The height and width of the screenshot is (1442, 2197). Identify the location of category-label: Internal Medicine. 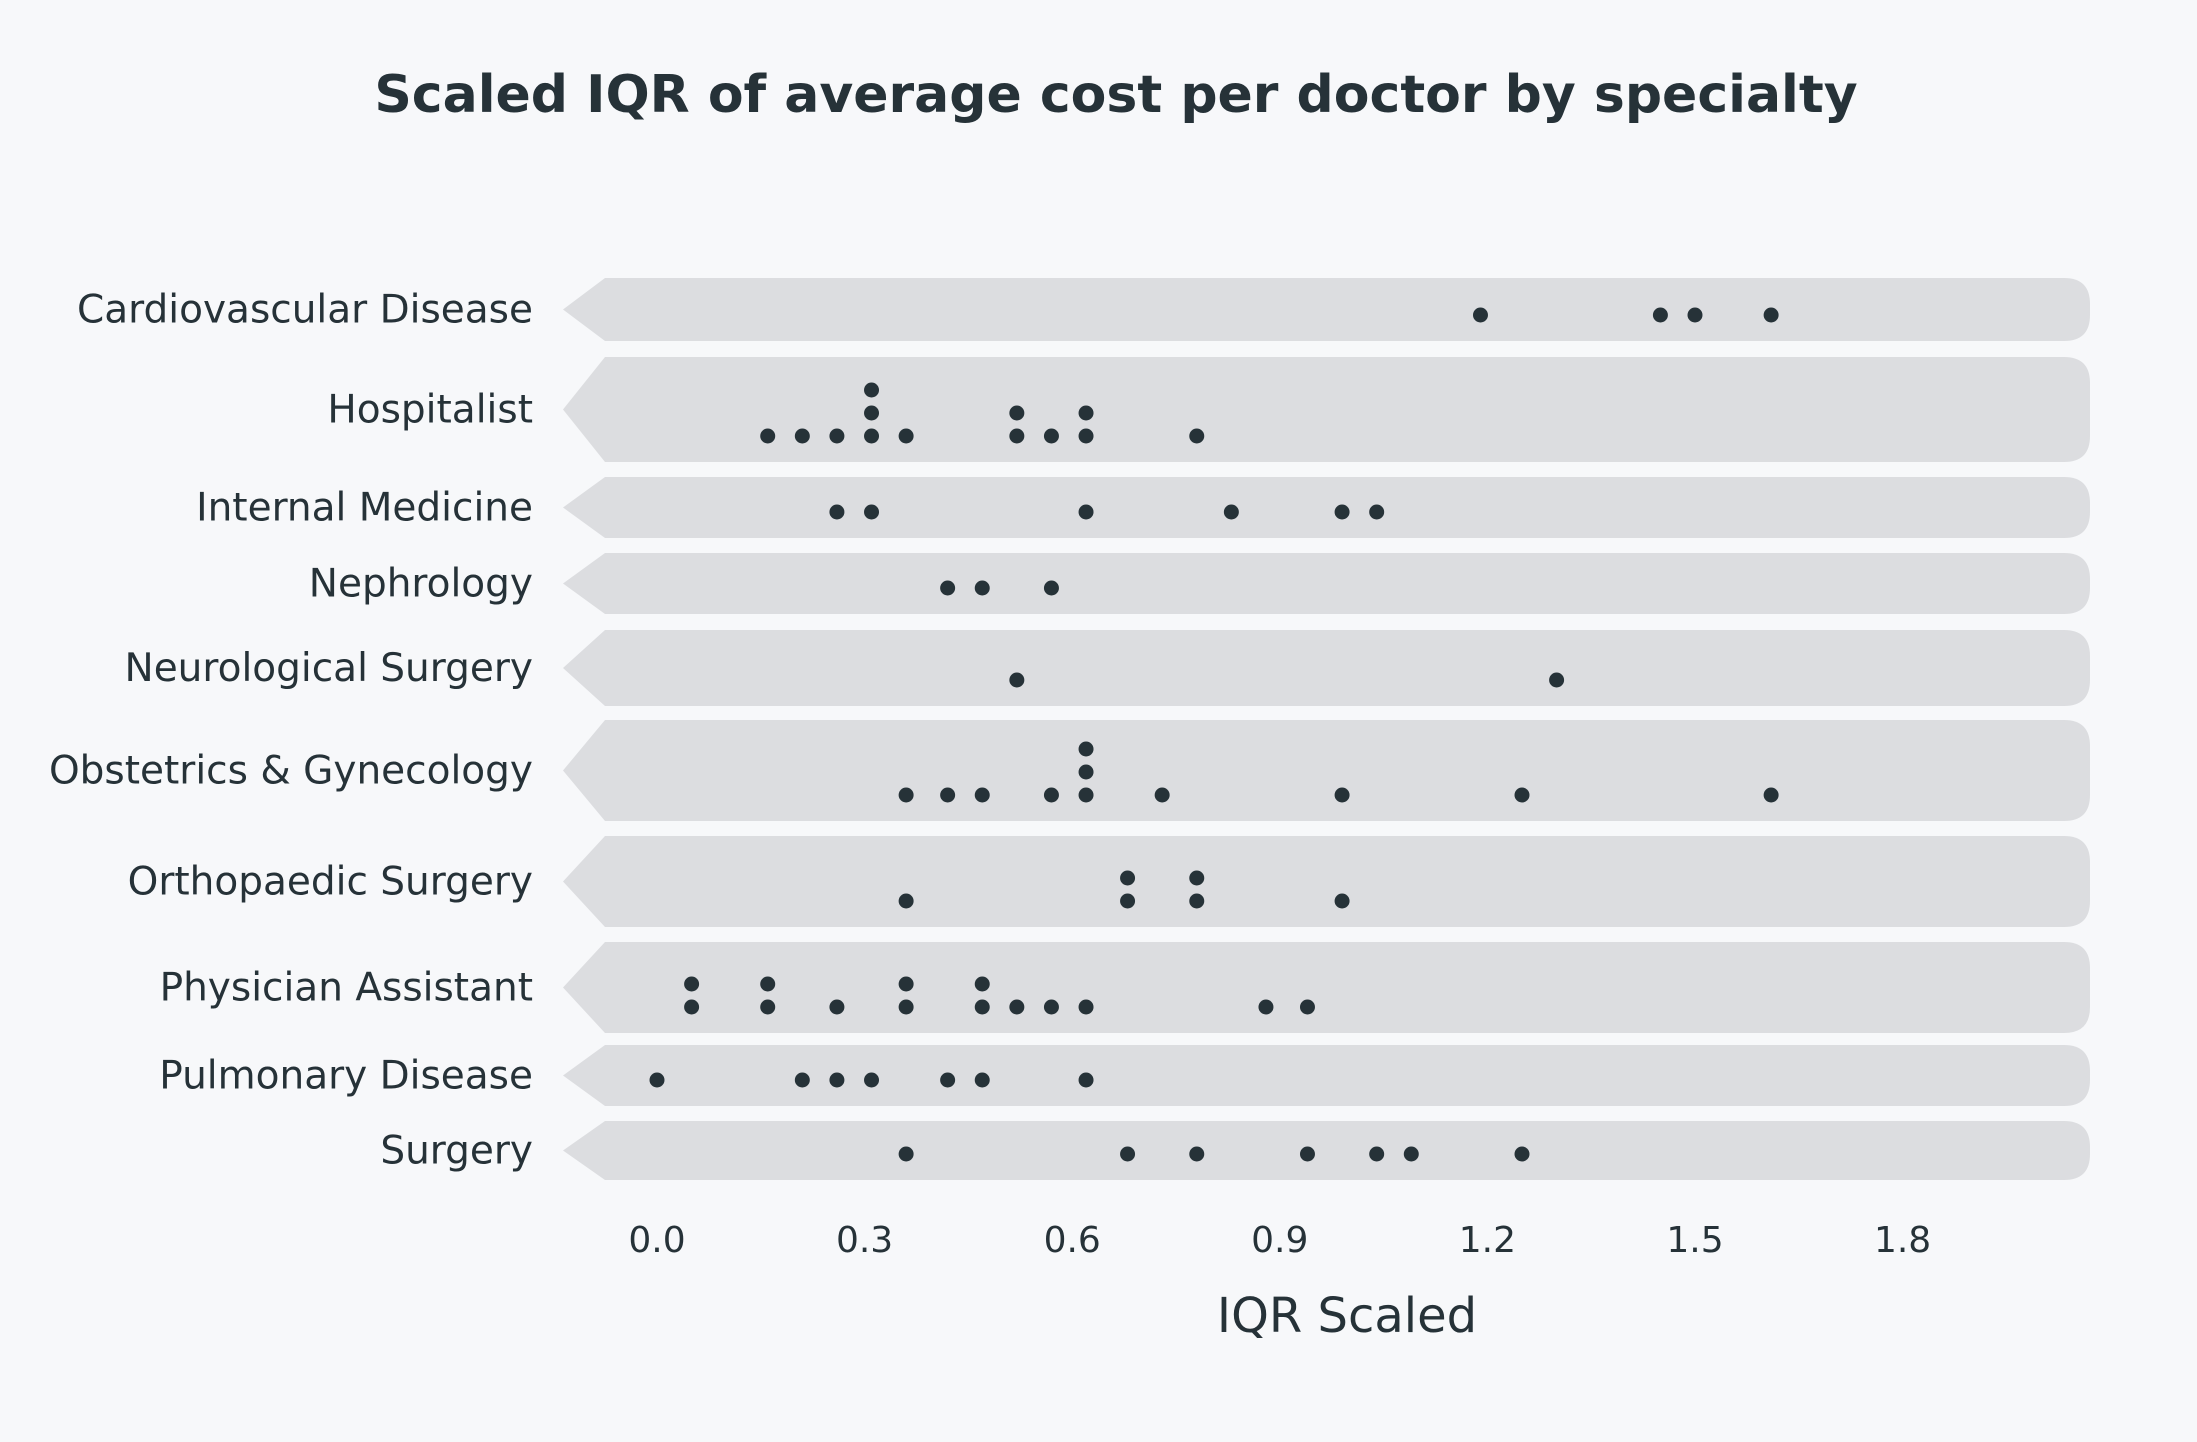
(364, 508).